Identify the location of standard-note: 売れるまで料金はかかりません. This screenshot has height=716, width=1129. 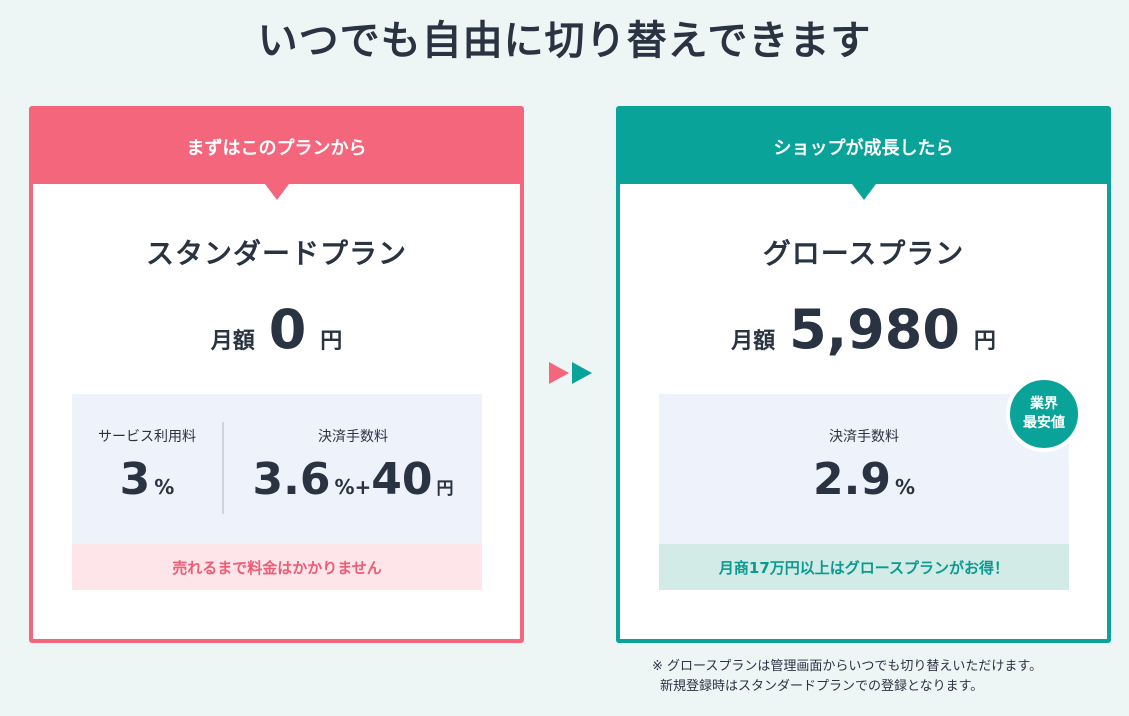
(277, 567).